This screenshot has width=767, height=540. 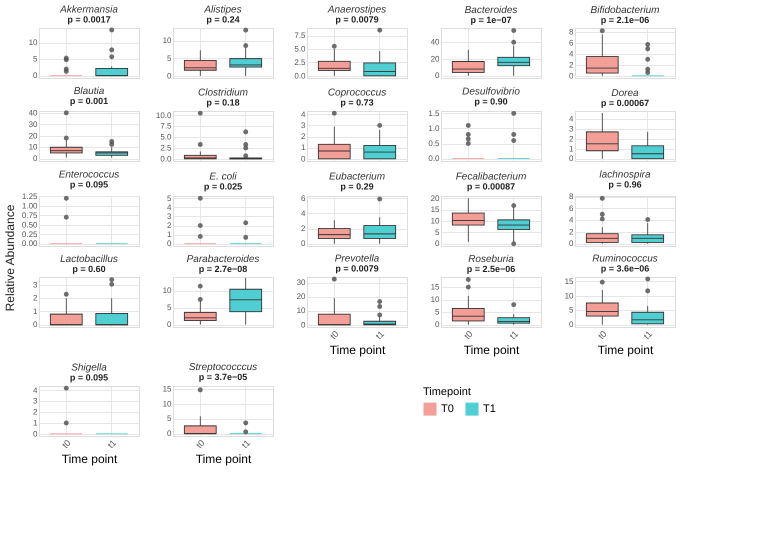 I want to click on chart-subtitle: p = 2.7e−08, so click(x=223, y=269).